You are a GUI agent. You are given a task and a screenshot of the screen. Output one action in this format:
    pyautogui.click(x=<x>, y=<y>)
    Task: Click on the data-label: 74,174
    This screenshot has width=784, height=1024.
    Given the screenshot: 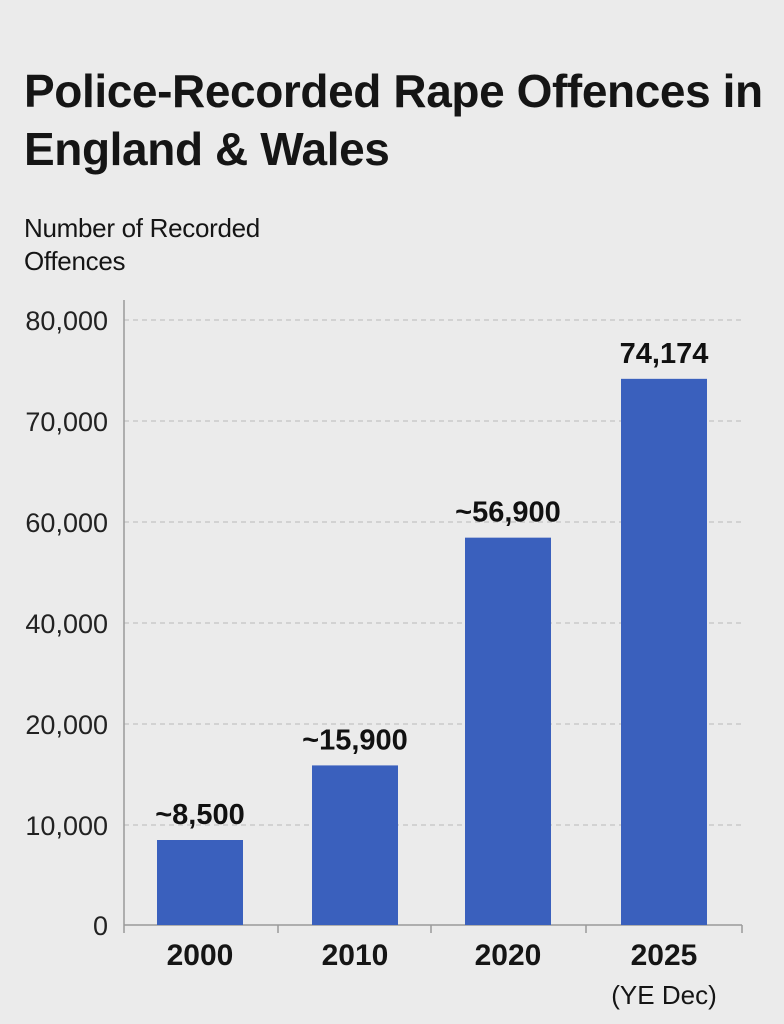 What is the action you would take?
    pyautogui.click(x=664, y=354)
    